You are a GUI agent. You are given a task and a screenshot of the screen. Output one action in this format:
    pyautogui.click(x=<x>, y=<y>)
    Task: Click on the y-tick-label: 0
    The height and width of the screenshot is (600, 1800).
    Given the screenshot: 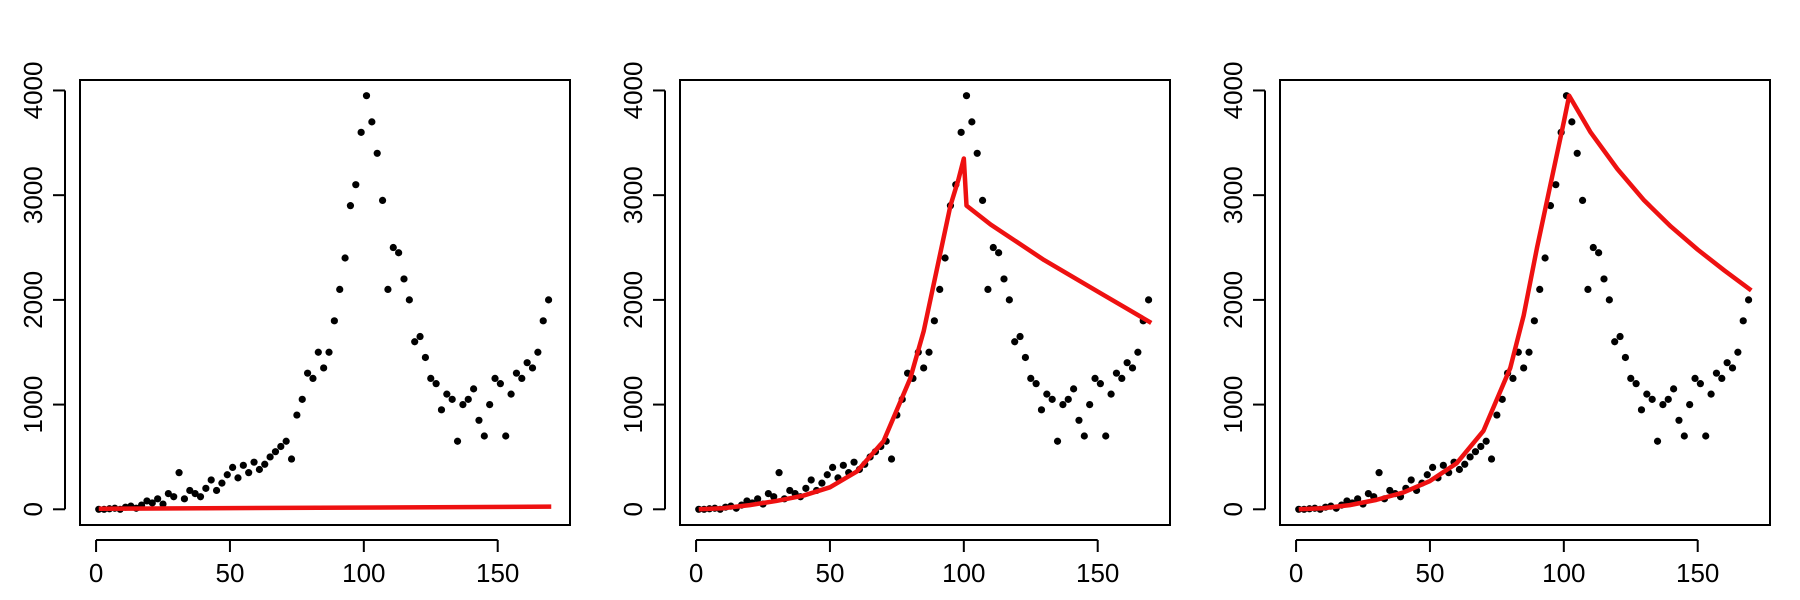 What is the action you would take?
    pyautogui.click(x=633, y=509)
    